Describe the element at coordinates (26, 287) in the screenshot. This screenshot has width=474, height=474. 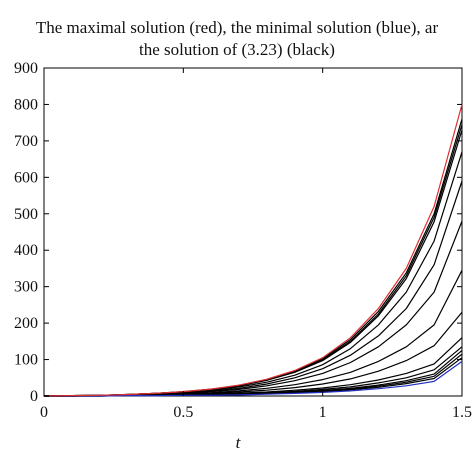
I see `y-tick-label: 300` at that location.